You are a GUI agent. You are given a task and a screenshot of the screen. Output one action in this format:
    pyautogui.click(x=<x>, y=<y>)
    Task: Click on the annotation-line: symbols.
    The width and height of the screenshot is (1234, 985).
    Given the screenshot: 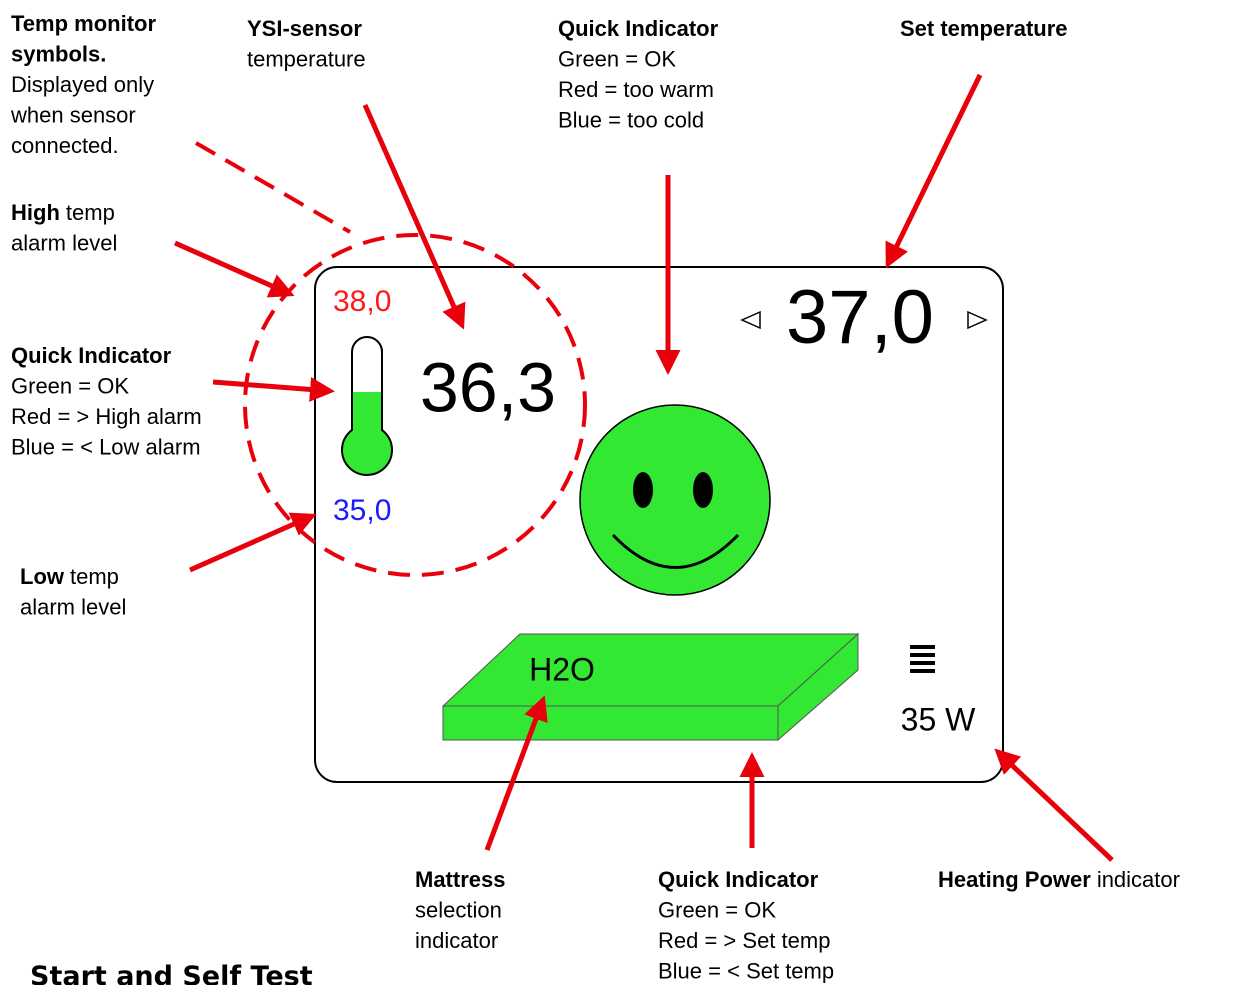 What is the action you would take?
    pyautogui.click(x=58, y=53)
    